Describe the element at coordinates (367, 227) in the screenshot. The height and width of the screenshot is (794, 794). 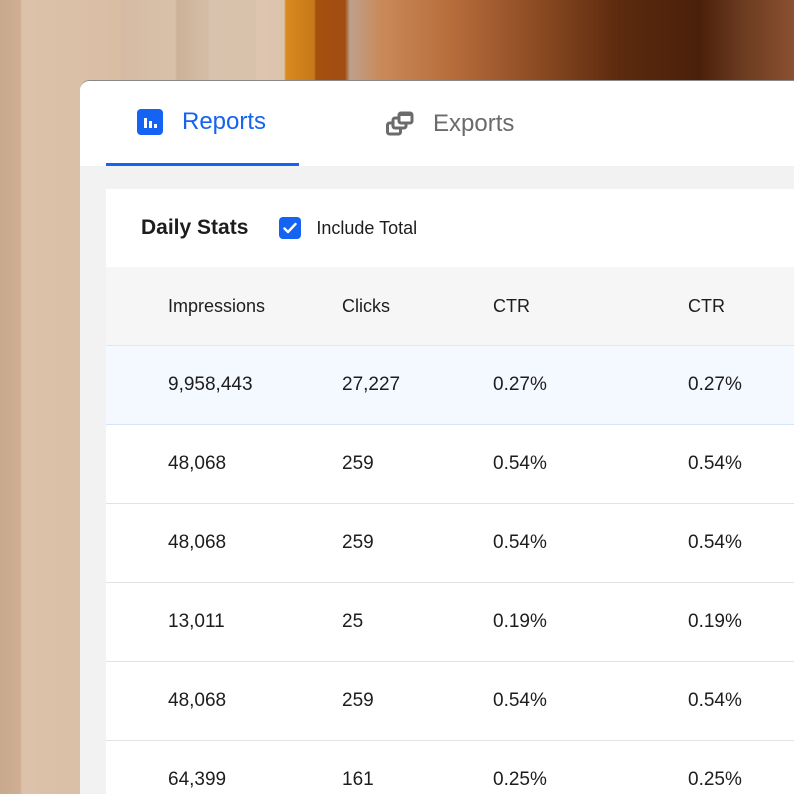
I see `include-total-label: Include Total` at that location.